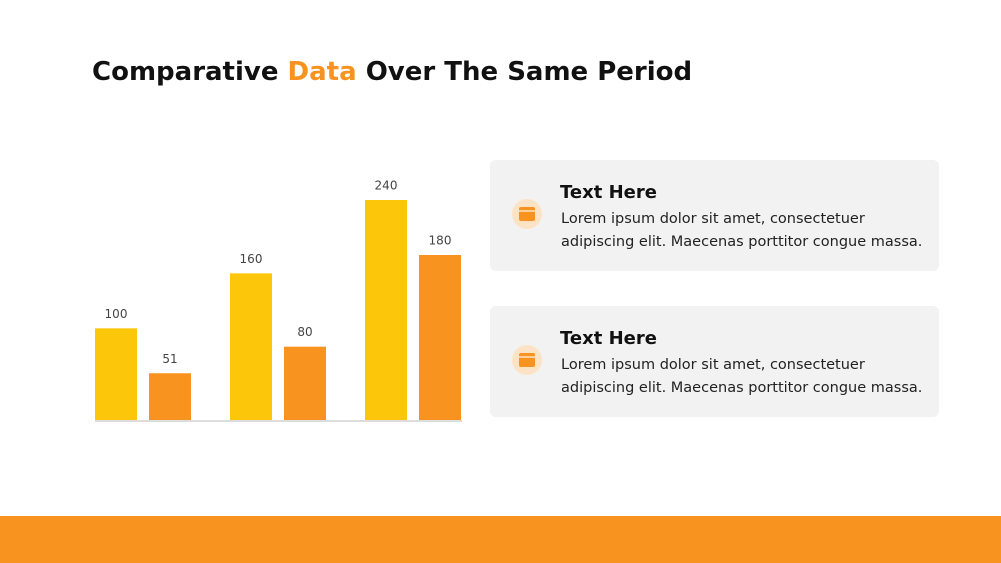  What do you see at coordinates (251, 259) in the screenshot?
I see `data-label: 160` at bounding box center [251, 259].